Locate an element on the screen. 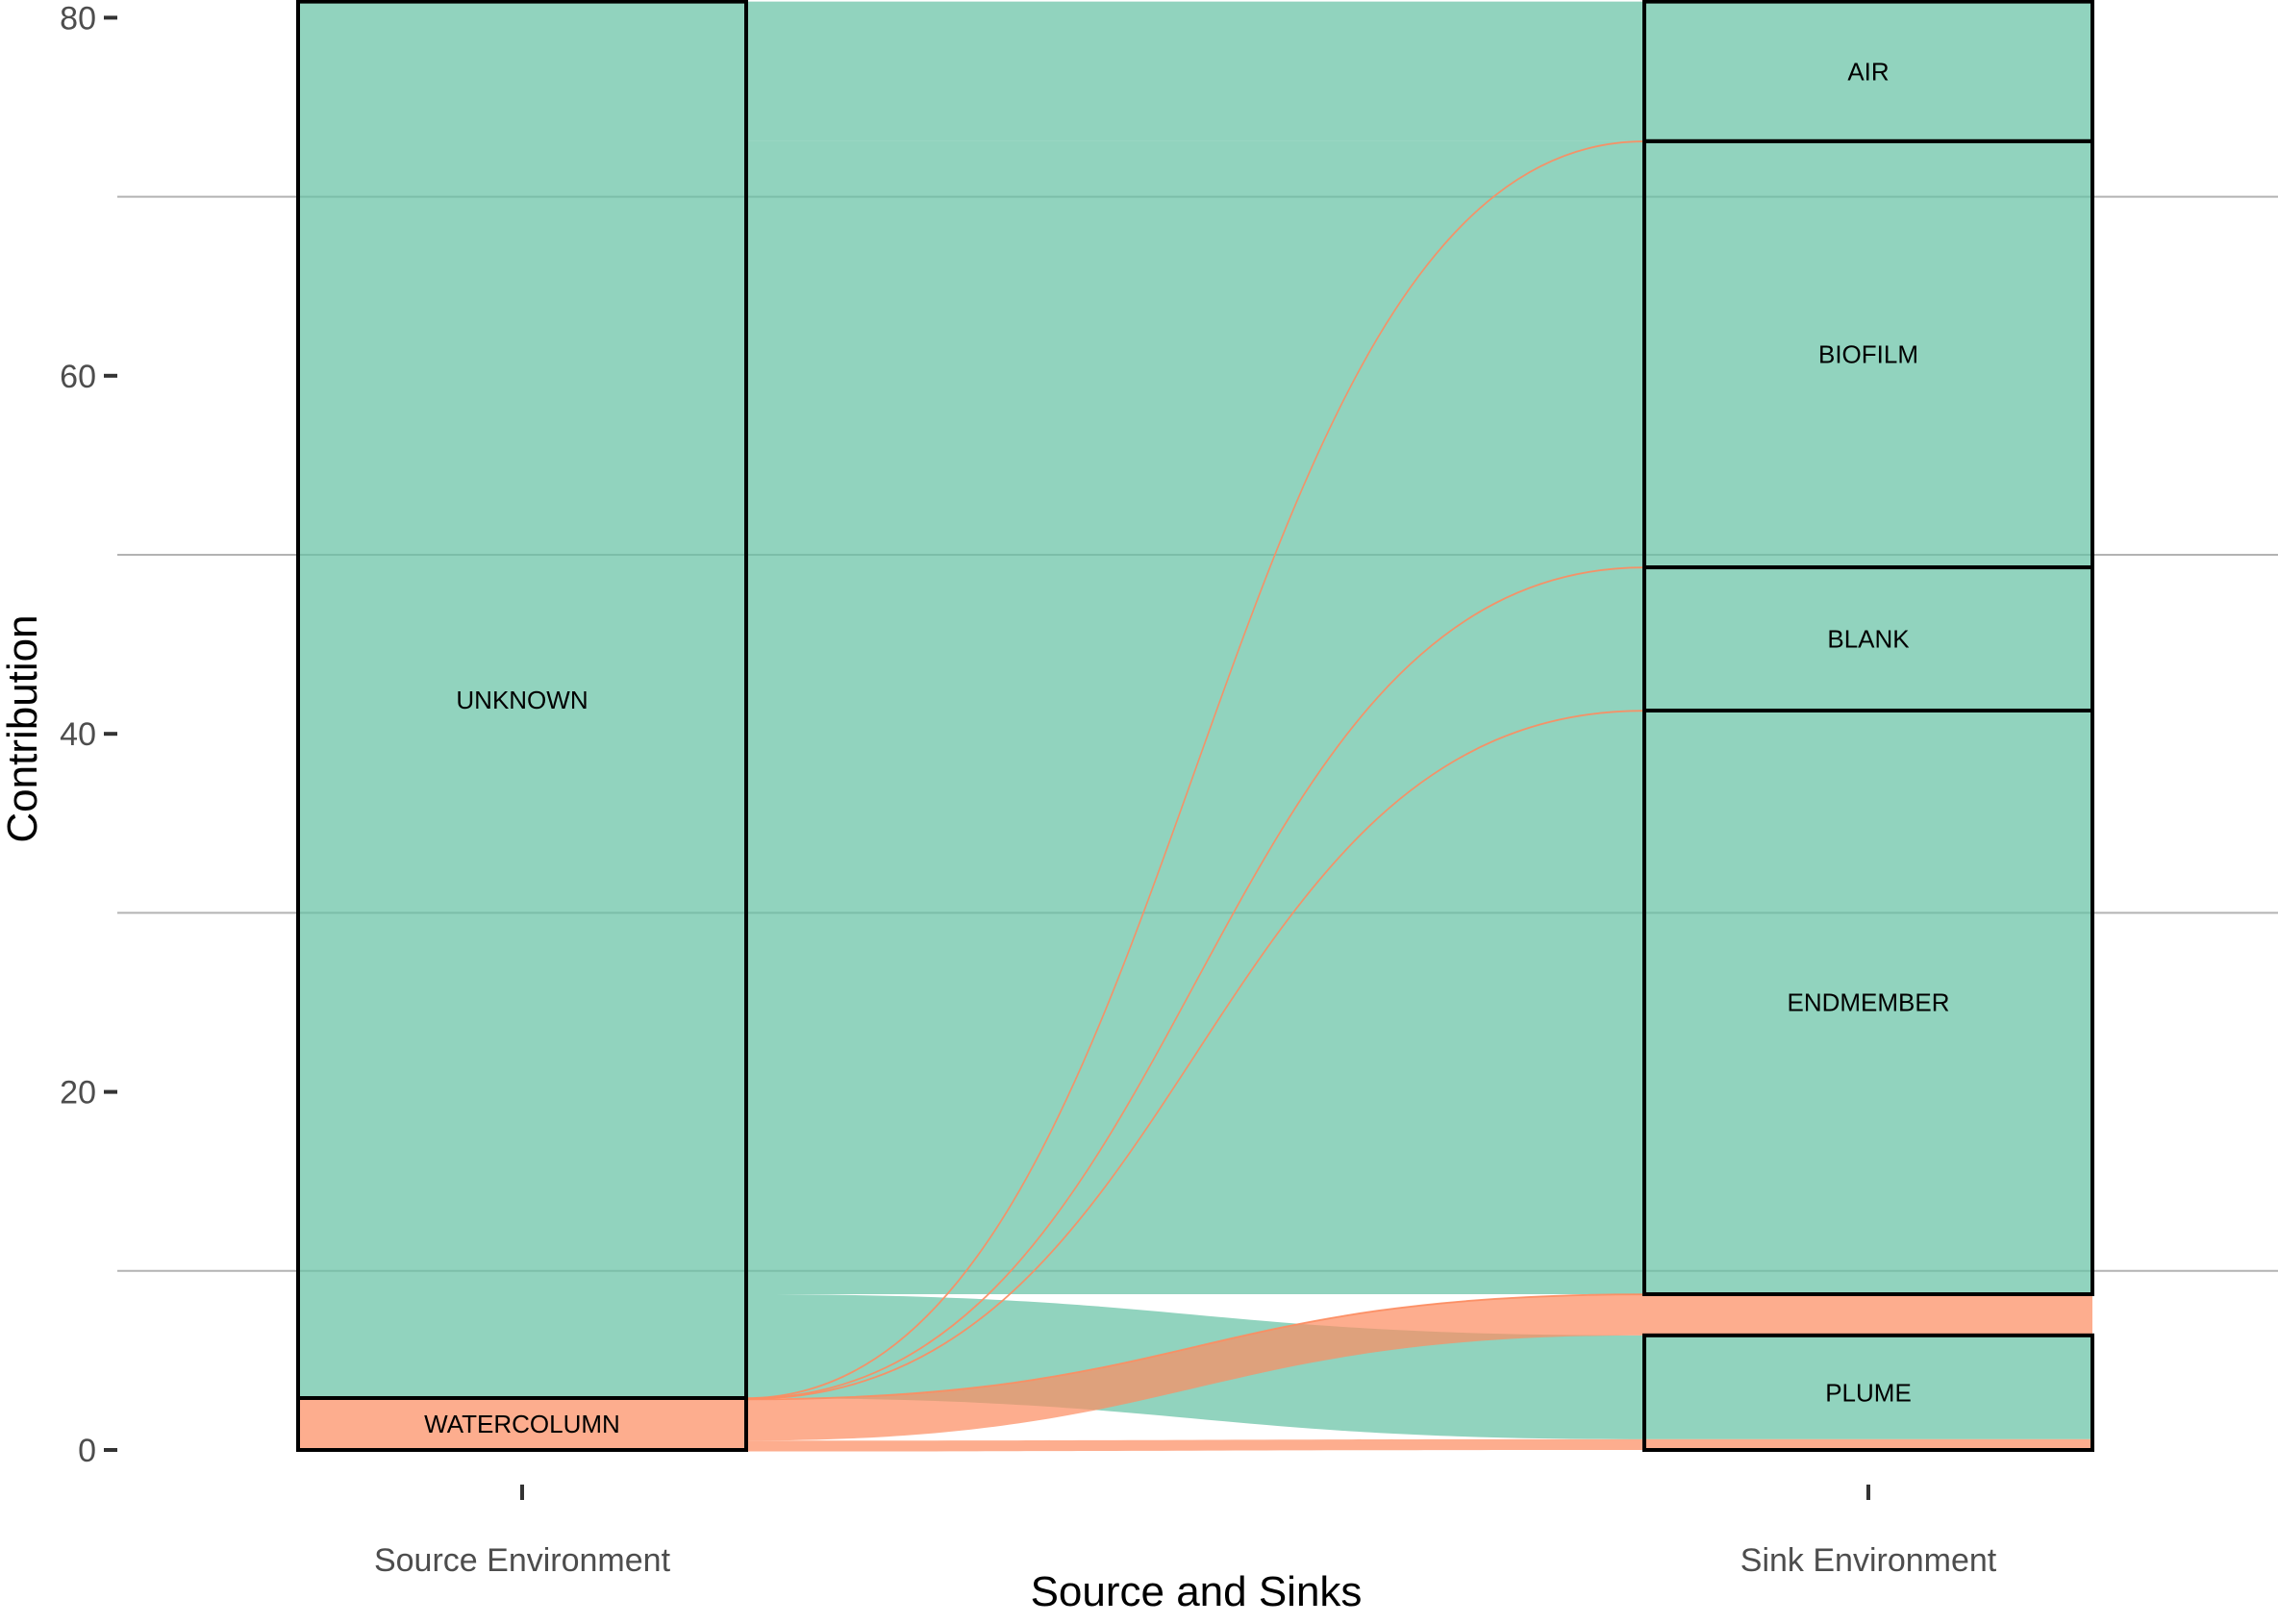 This screenshot has width=2278, height=1624. sink-stratum-label: BLANK is located at coordinates (1868, 639).